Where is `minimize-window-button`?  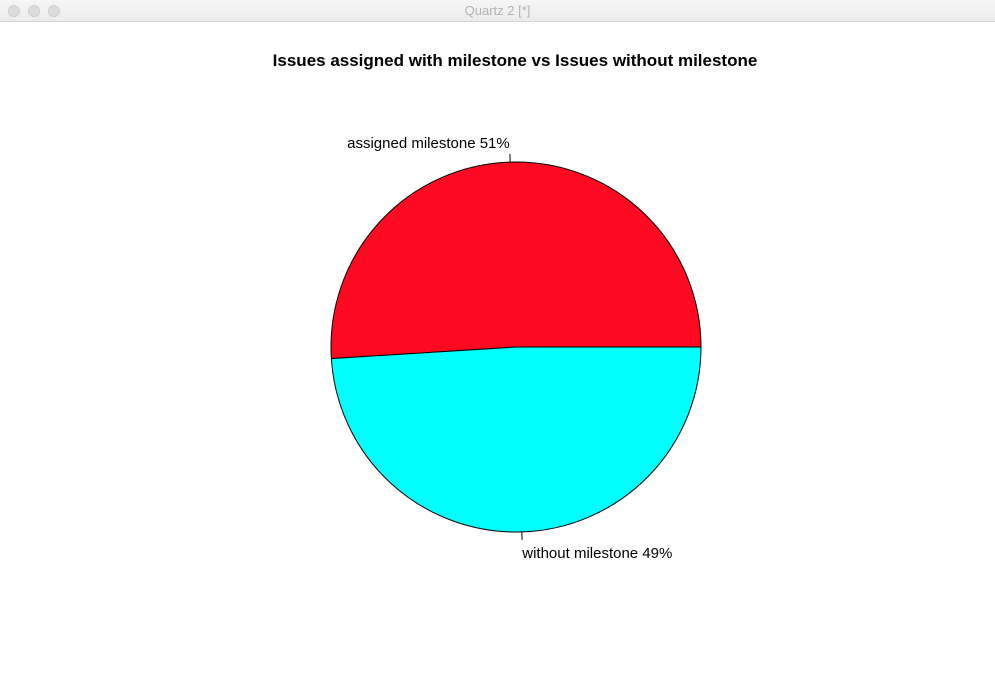
minimize-window-button is located at coordinates (34, 11).